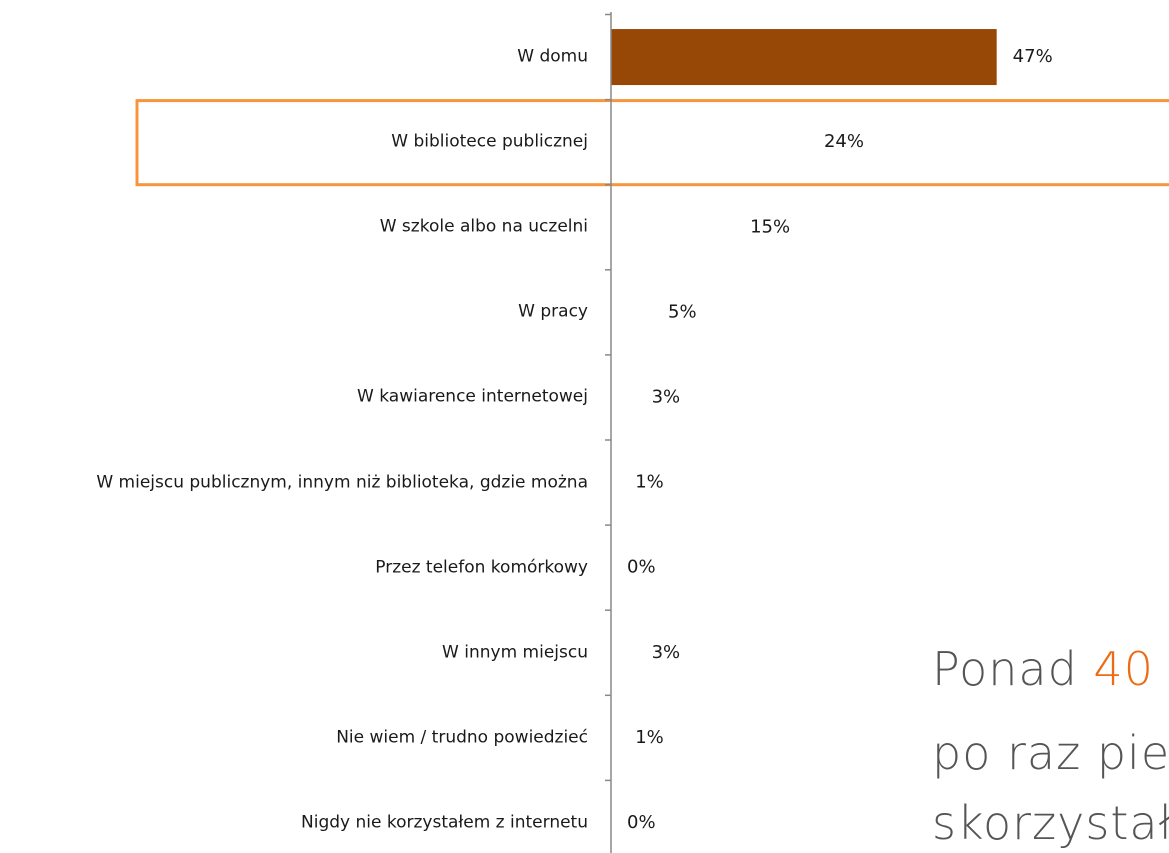 This screenshot has height=853, width=1169. What do you see at coordinates (1123, 669) in the screenshot?
I see `annotation-highlight: 40` at bounding box center [1123, 669].